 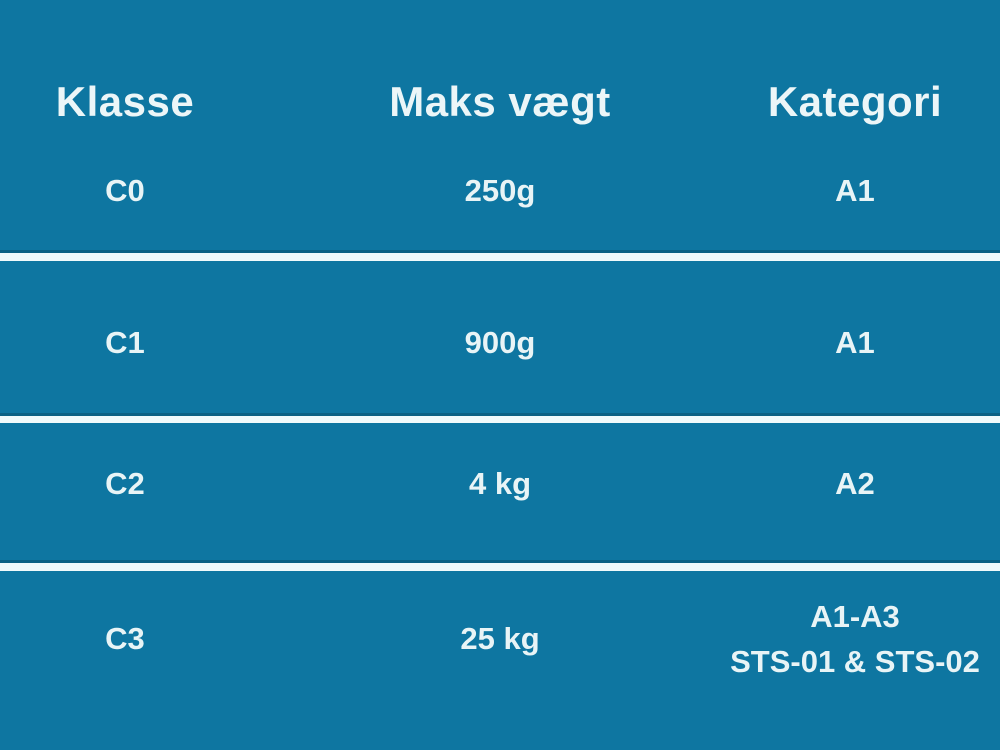 I want to click on cell-maks-vaegt: 25 kg, so click(x=500, y=638).